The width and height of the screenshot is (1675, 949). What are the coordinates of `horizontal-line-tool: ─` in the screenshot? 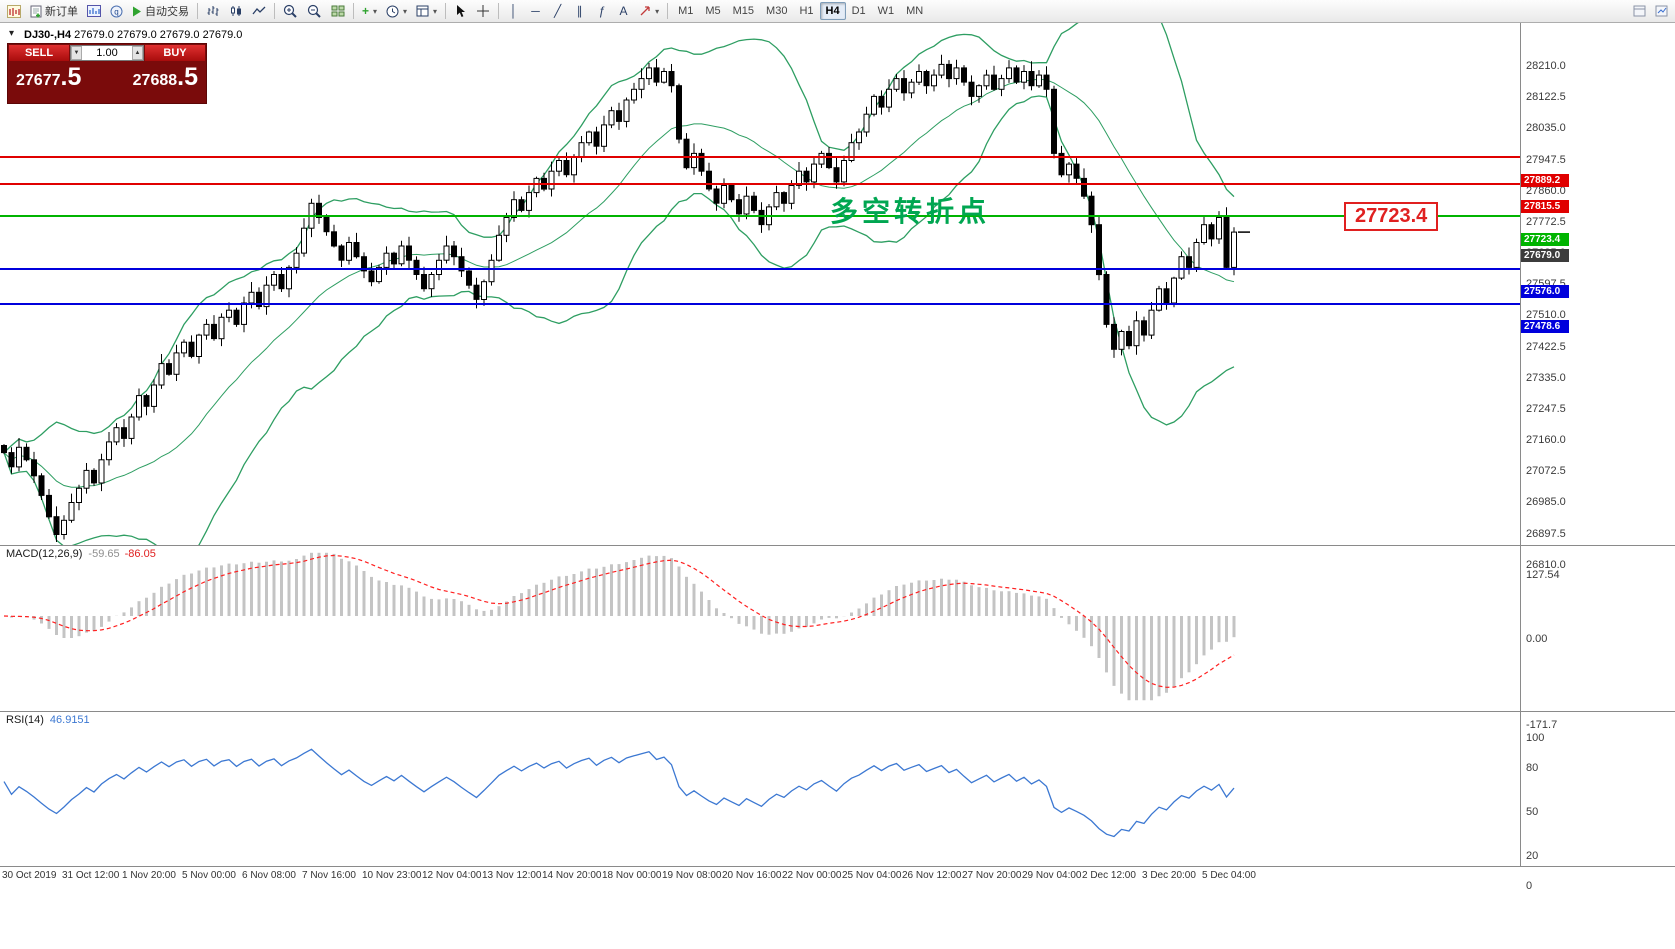 It's located at (535, 11).